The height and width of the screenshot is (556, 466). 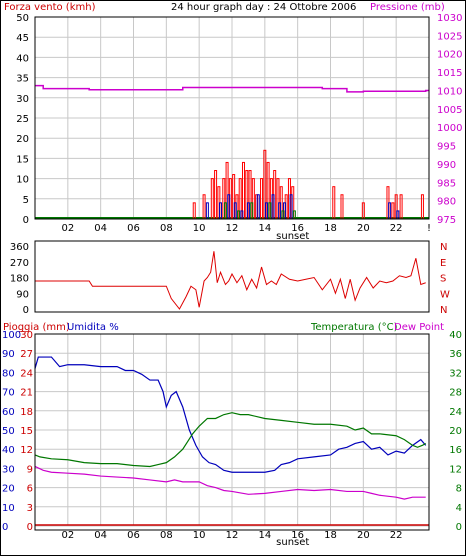 What do you see at coordinates (22, 99) in the screenshot?
I see `wind-tick-label: 30` at bounding box center [22, 99].